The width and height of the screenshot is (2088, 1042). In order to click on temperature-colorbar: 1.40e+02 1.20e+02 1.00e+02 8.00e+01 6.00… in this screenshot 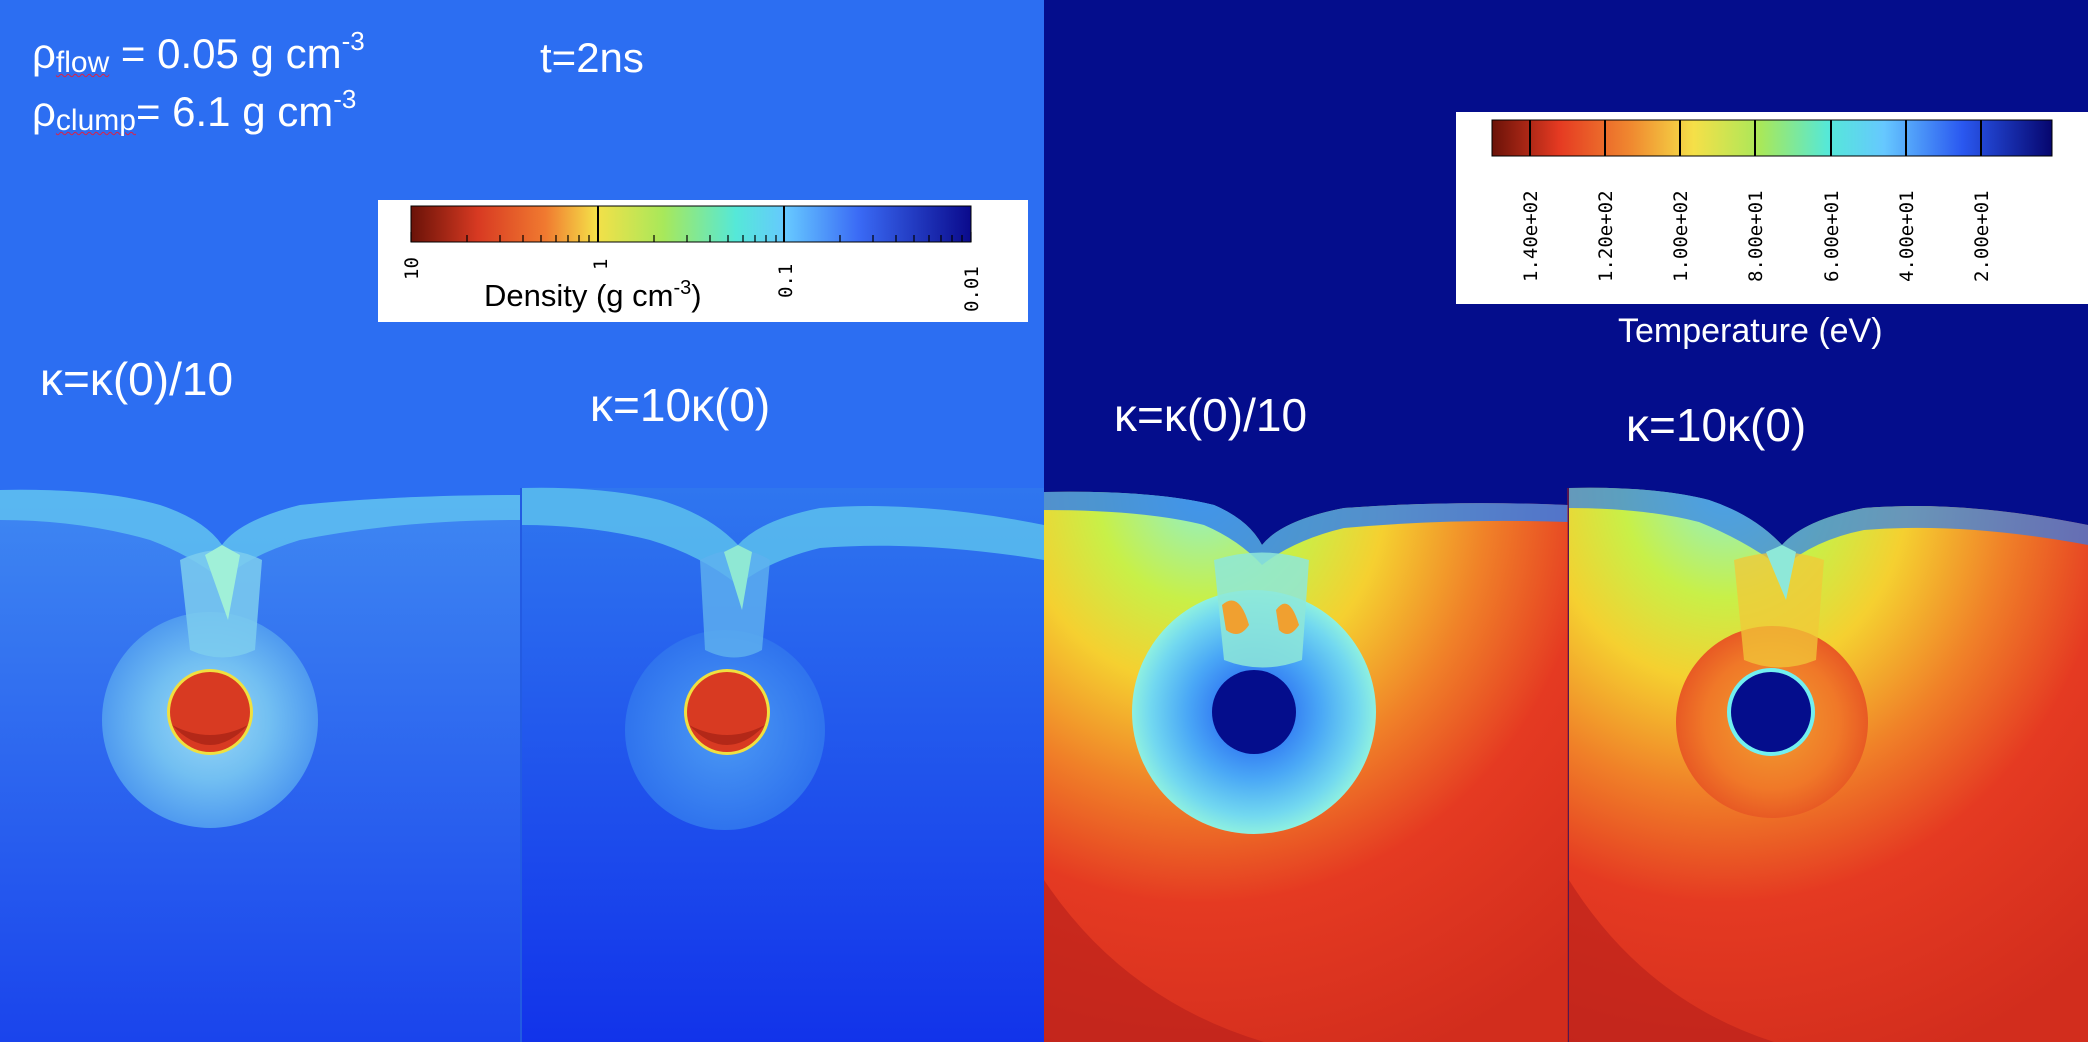, I will do `click(1772, 208)`.